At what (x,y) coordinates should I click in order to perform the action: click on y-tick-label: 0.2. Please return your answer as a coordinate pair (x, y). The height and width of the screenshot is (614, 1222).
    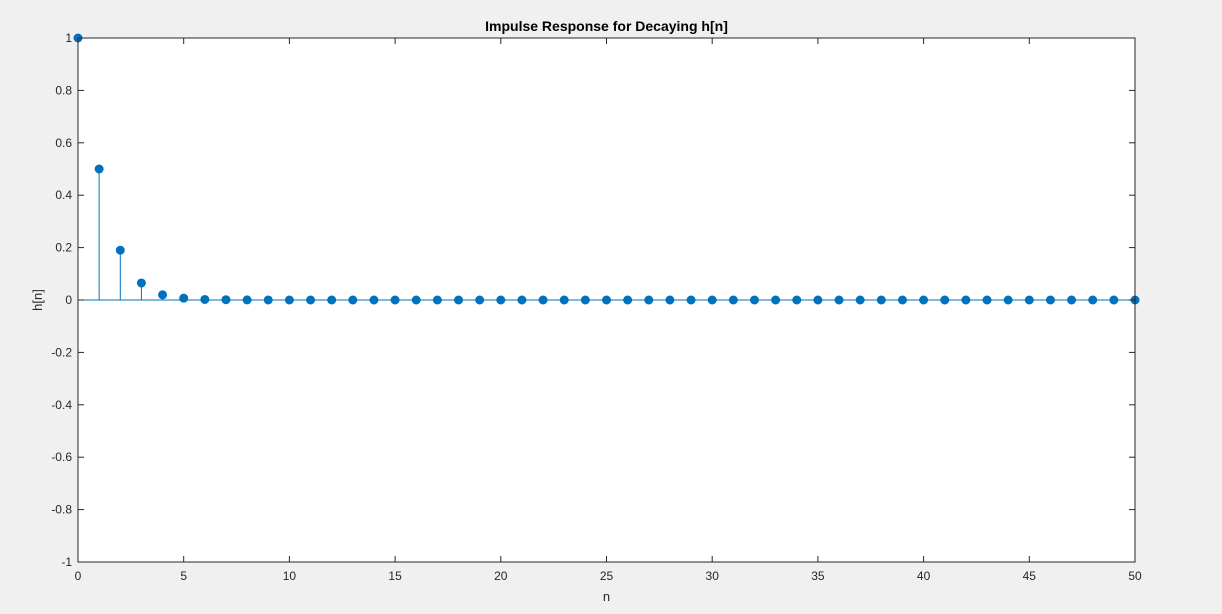
    Looking at the image, I should click on (63, 248).